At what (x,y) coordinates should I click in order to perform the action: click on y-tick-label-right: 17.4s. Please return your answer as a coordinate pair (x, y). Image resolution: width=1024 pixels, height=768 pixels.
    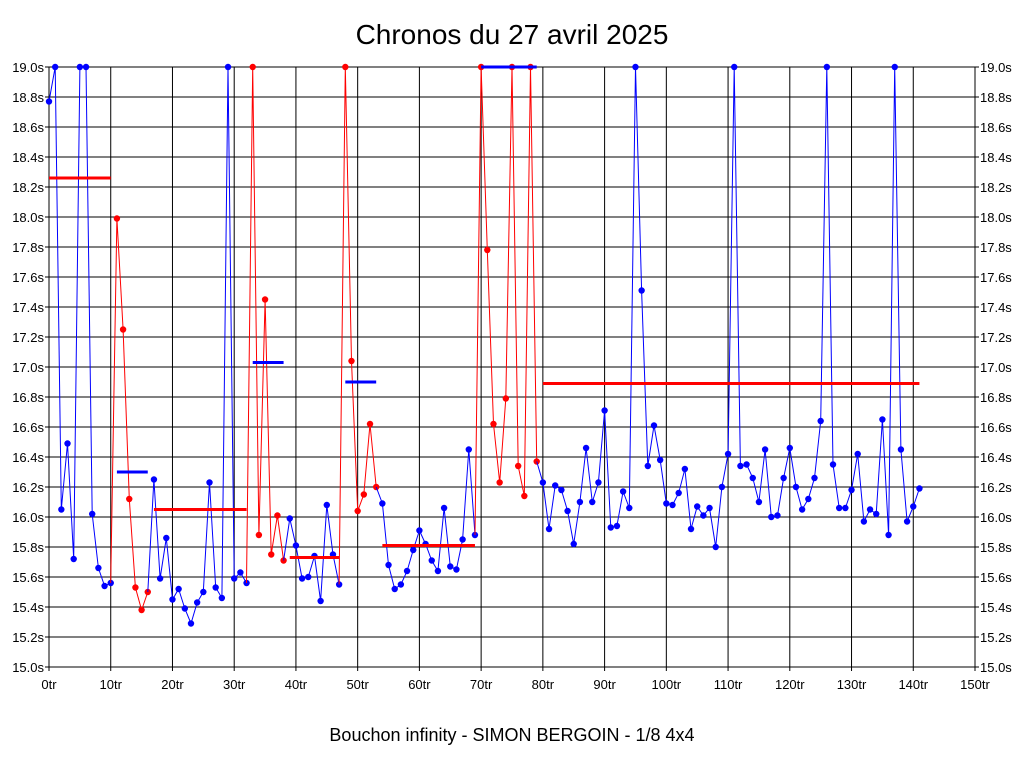
    Looking at the image, I should click on (996, 307).